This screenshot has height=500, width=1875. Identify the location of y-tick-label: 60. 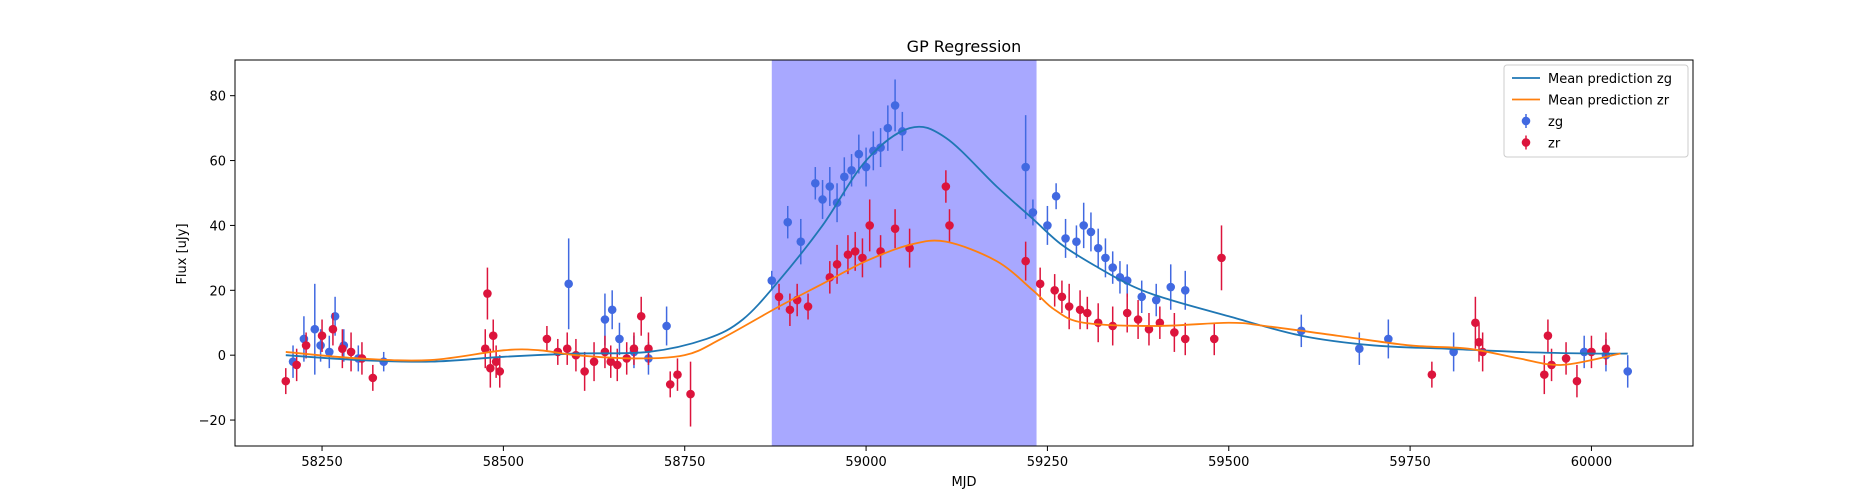
(217, 162).